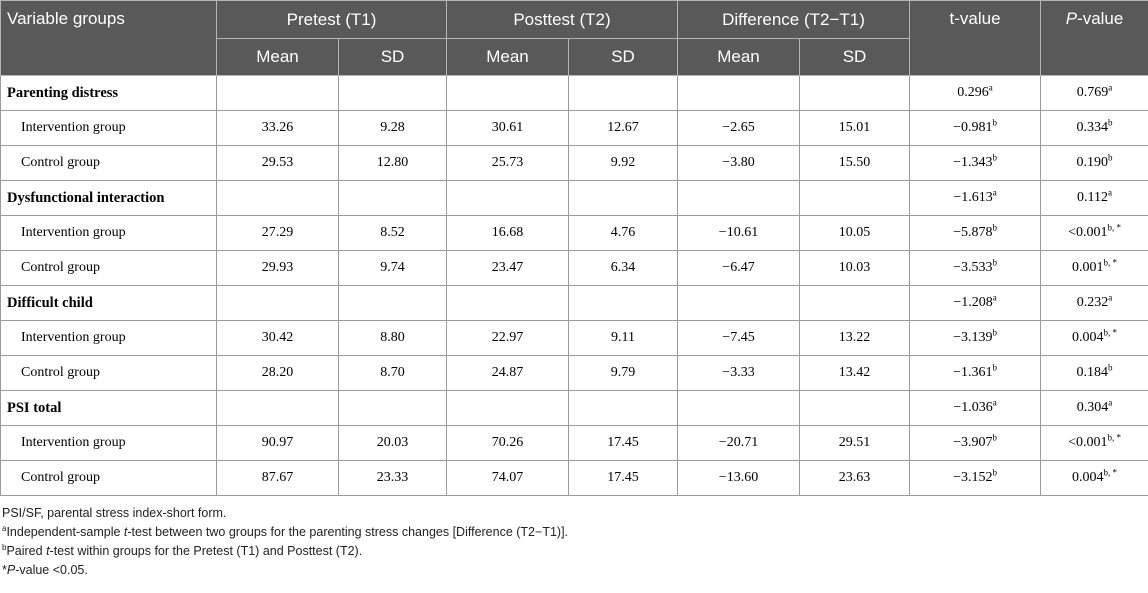  What do you see at coordinates (623, 373) in the screenshot?
I see `posttest-sd-cell: 9.79` at bounding box center [623, 373].